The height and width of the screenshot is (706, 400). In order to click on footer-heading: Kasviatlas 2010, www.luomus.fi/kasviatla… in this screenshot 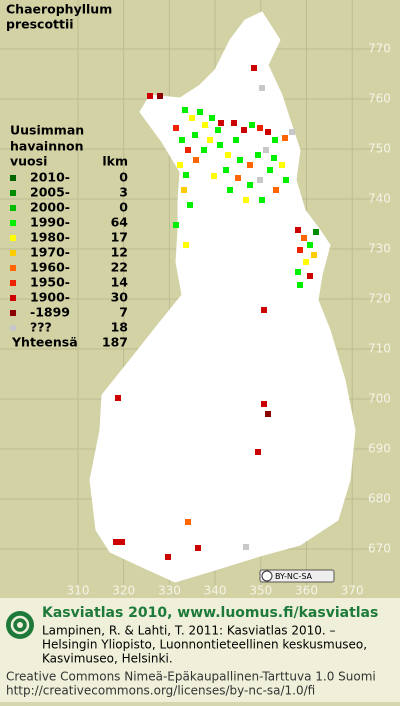, I will do `click(210, 613)`.